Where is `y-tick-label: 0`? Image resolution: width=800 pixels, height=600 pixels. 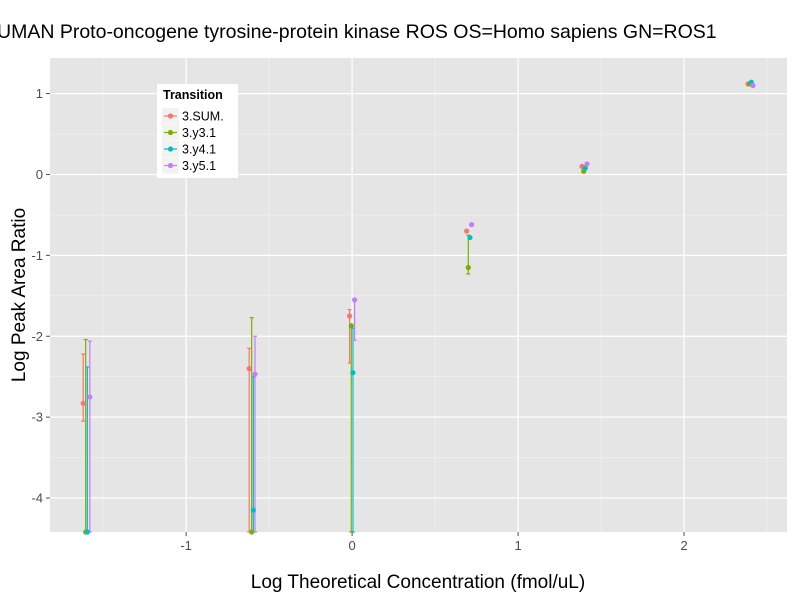 y-tick-label: 0 is located at coordinates (39, 174).